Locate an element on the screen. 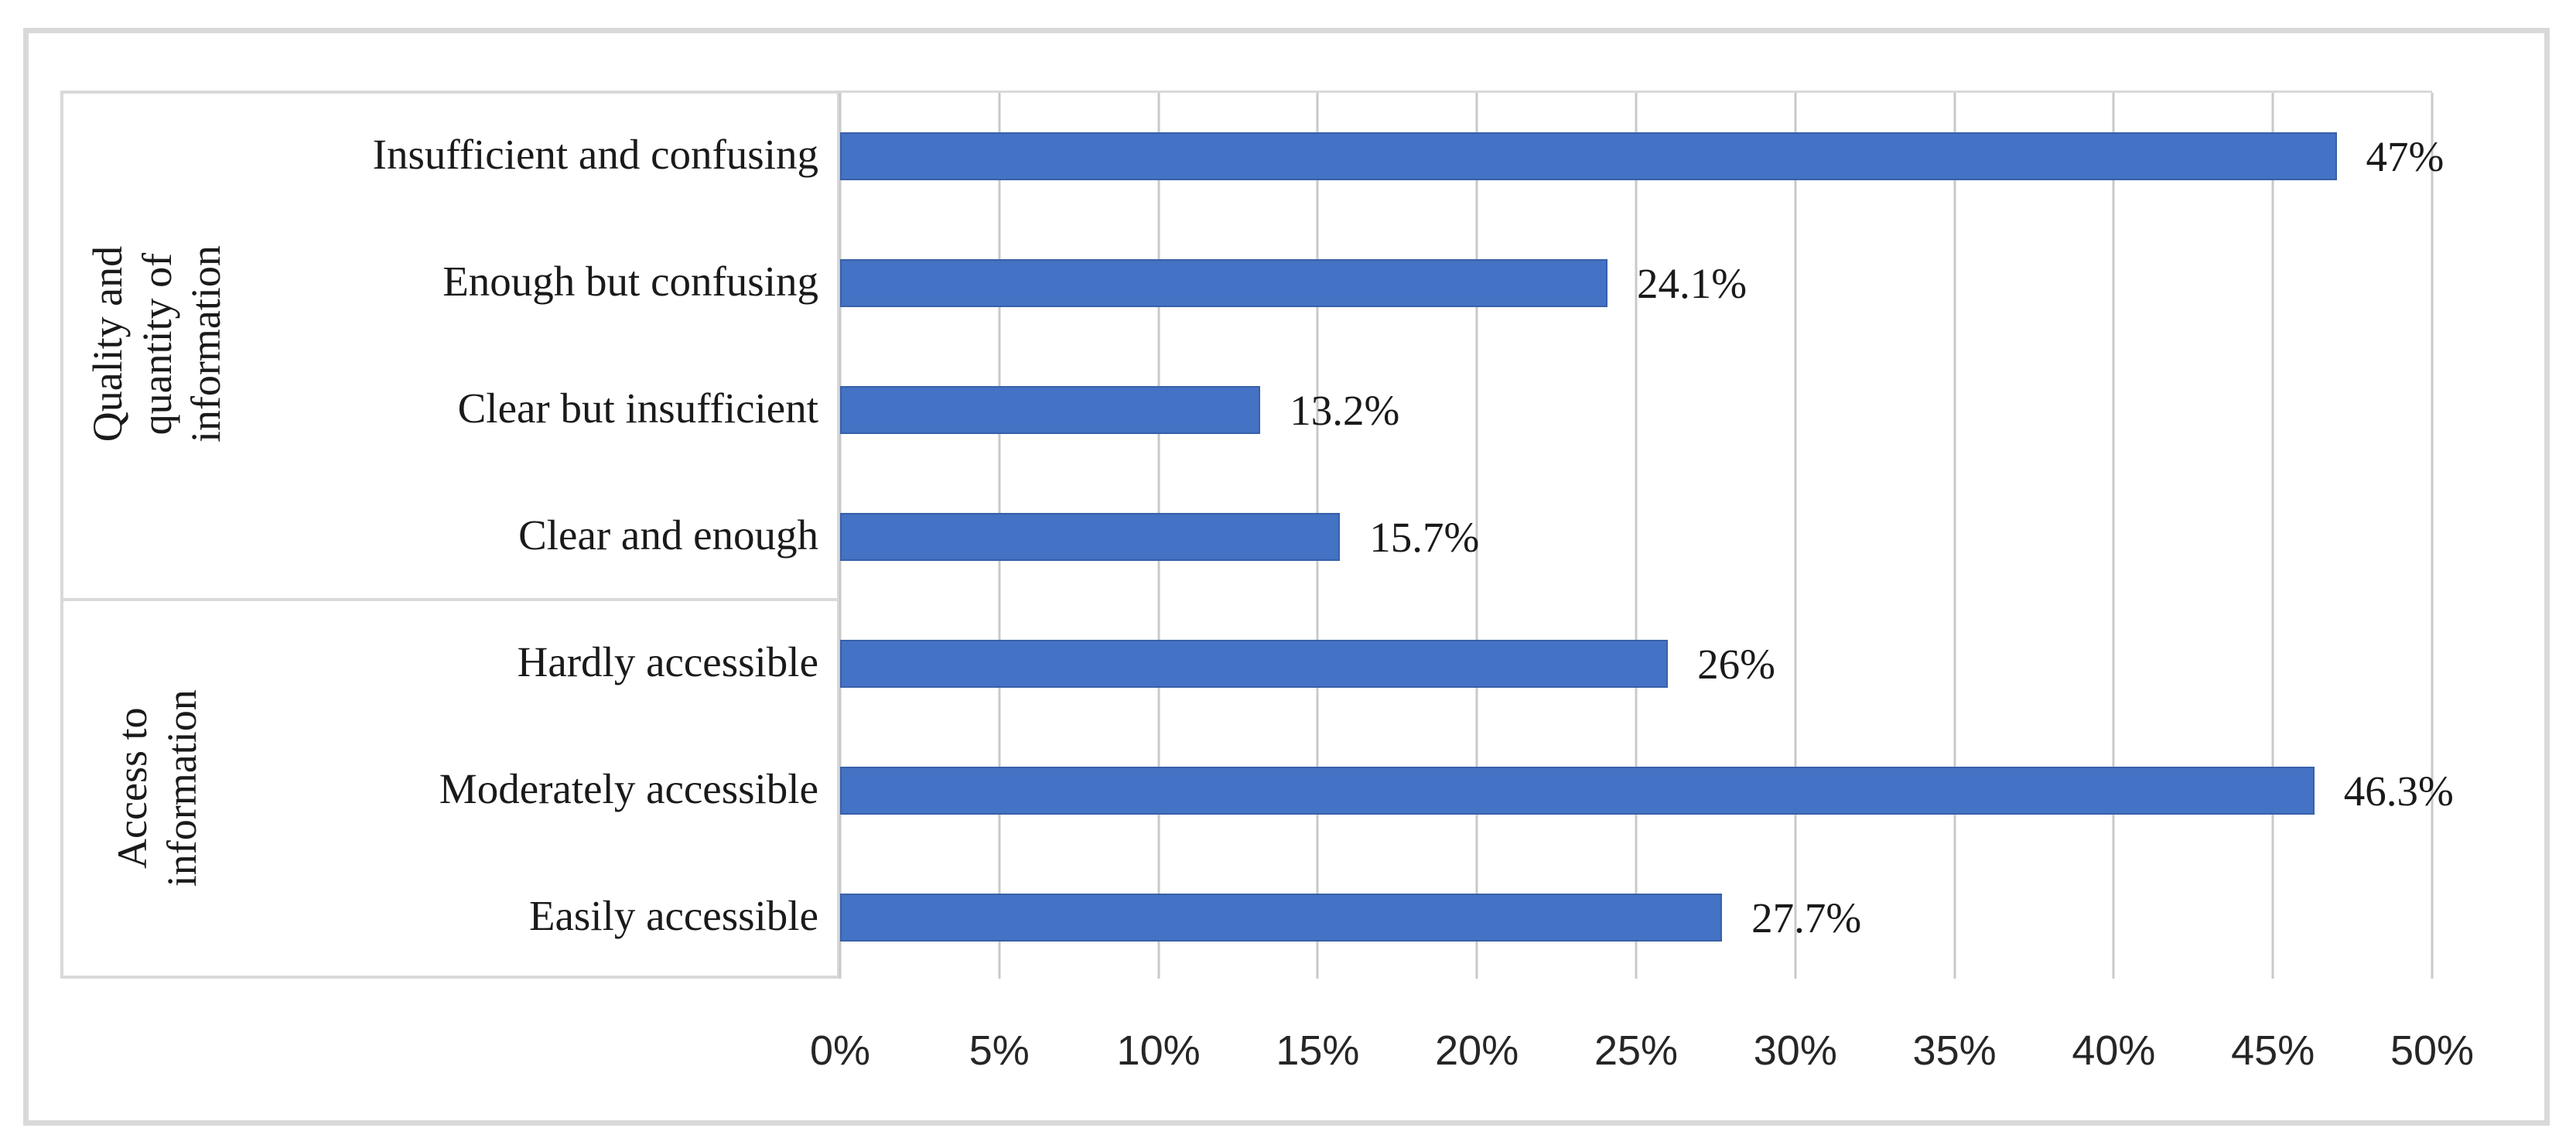  gridline-50% is located at coordinates (2432, 536).